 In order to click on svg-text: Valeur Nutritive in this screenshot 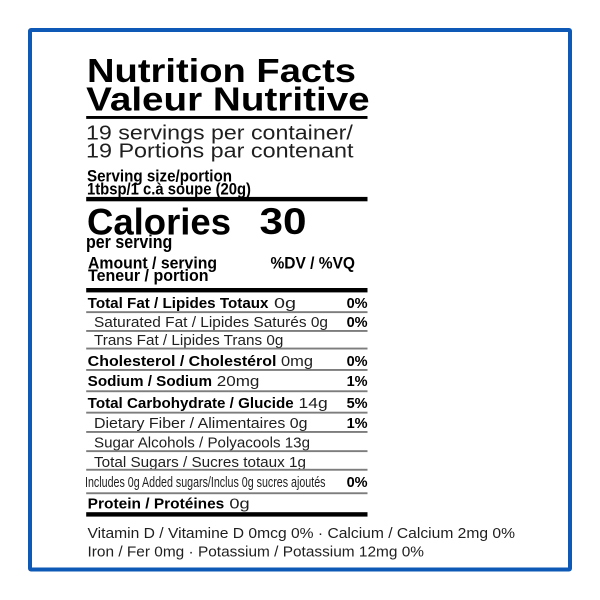, I will do `click(228, 99)`.